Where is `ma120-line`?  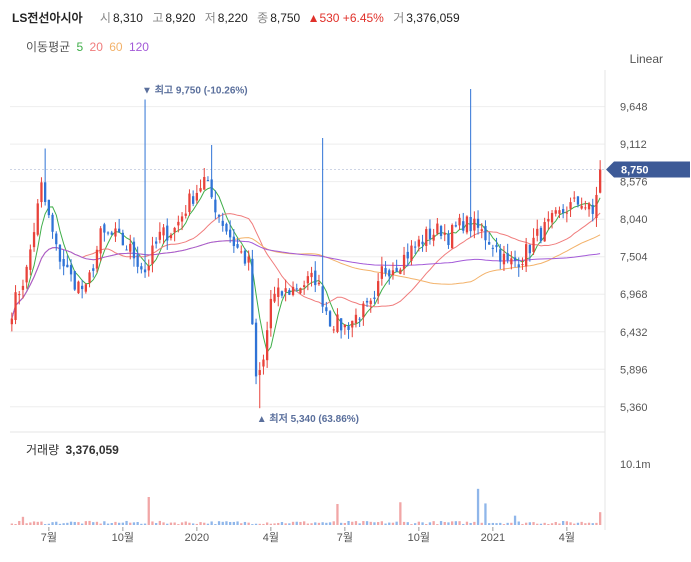 ma120-line is located at coordinates (306, 279).